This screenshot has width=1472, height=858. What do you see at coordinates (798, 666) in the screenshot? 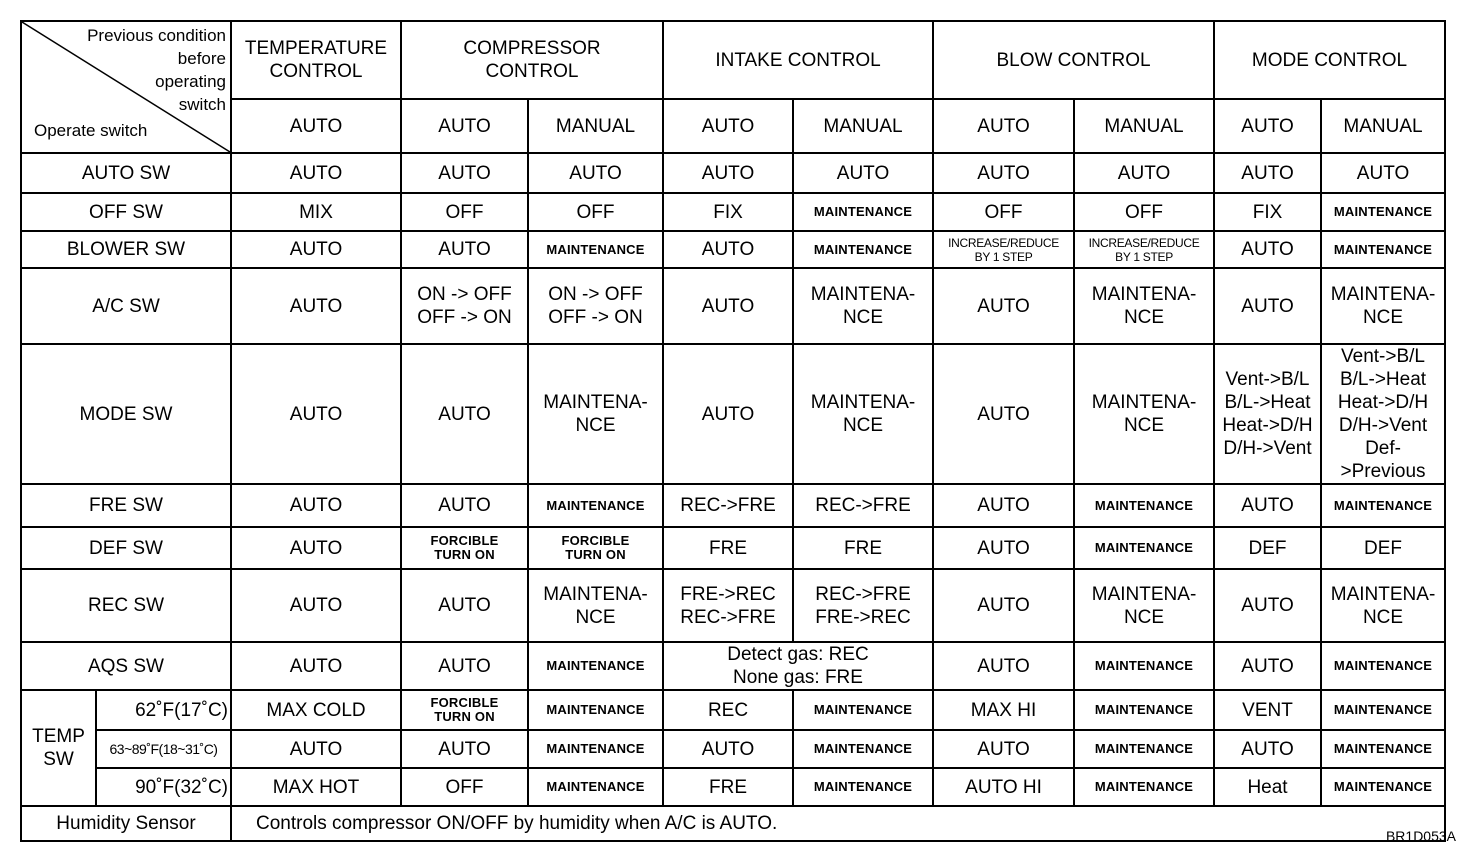
I see `table-cell: Detect gas: REC None gas: FRE` at bounding box center [798, 666].